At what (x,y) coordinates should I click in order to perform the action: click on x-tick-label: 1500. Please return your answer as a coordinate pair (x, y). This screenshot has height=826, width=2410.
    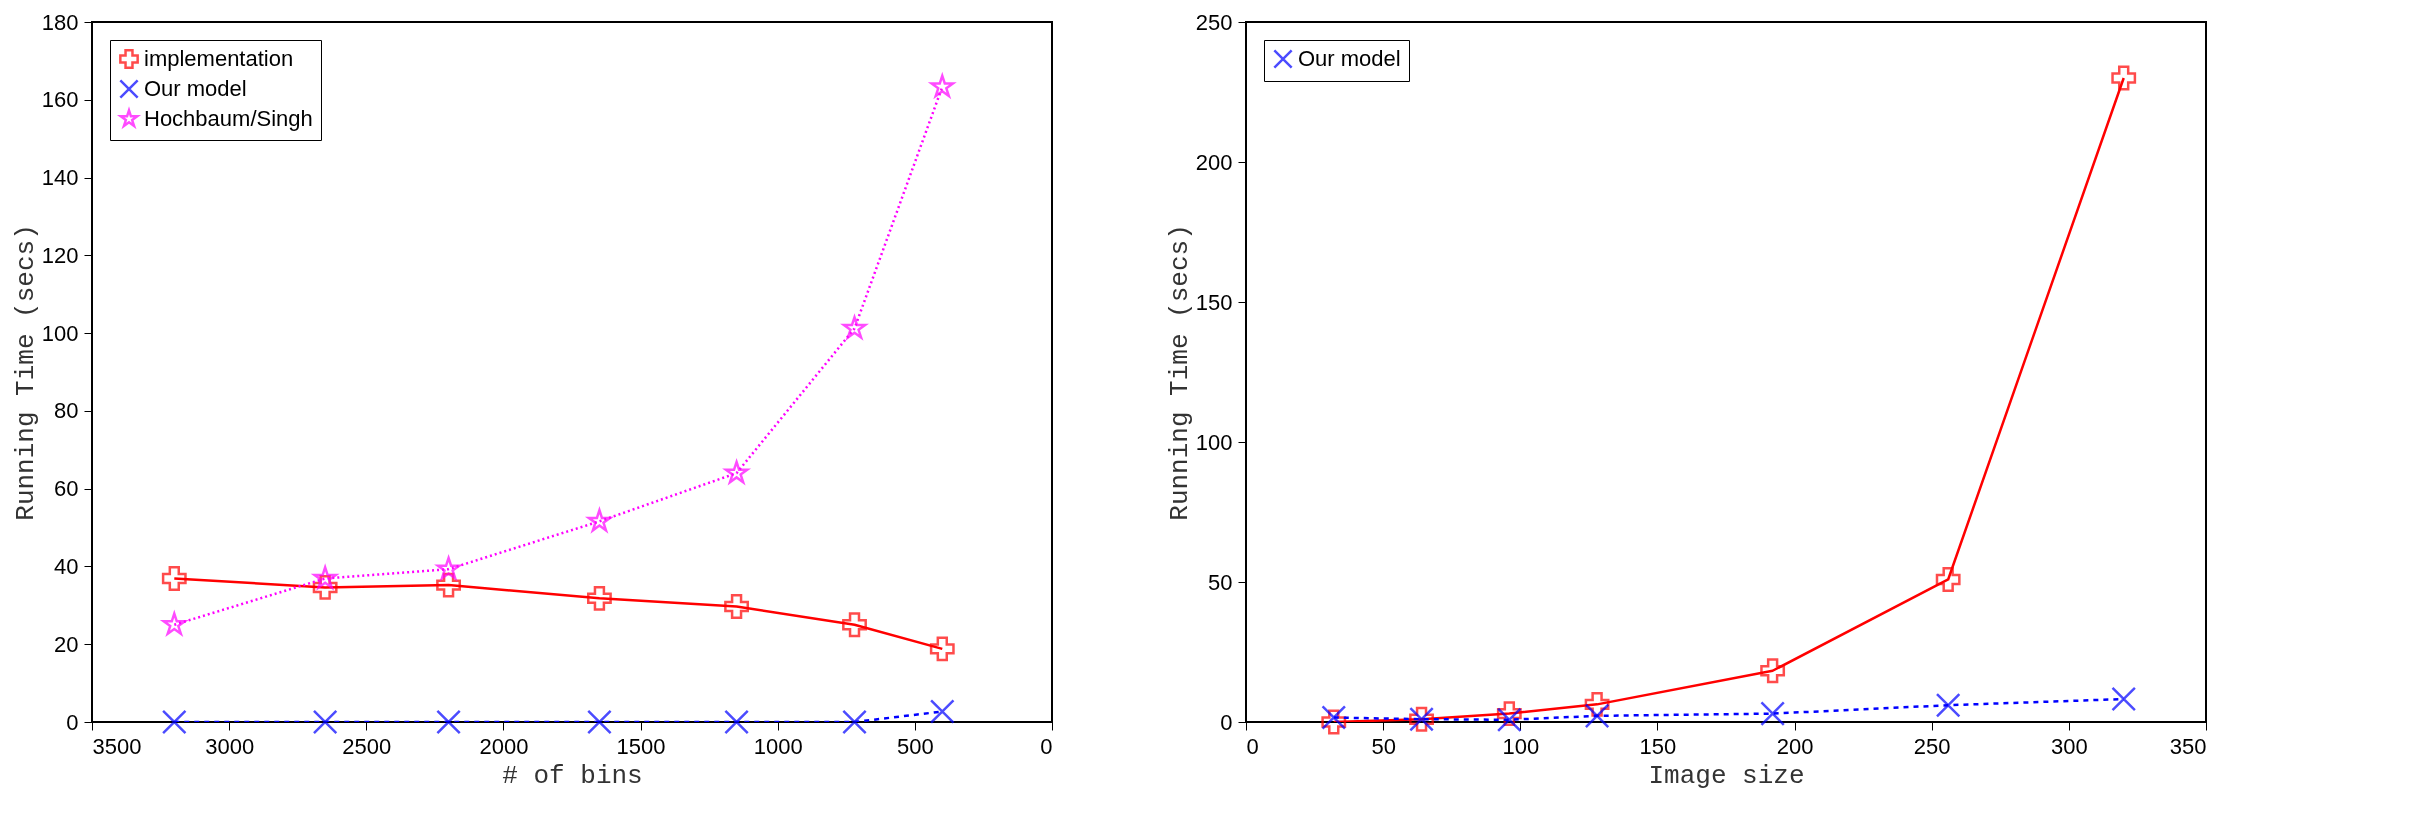
    Looking at the image, I should click on (641, 746).